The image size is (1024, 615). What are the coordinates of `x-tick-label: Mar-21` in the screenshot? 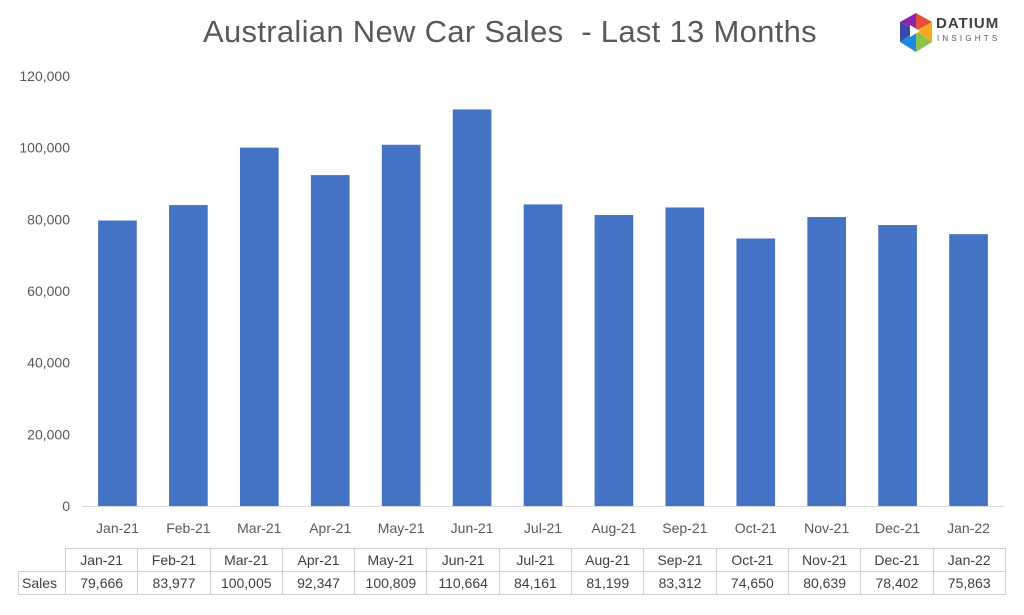 It's located at (259, 528).